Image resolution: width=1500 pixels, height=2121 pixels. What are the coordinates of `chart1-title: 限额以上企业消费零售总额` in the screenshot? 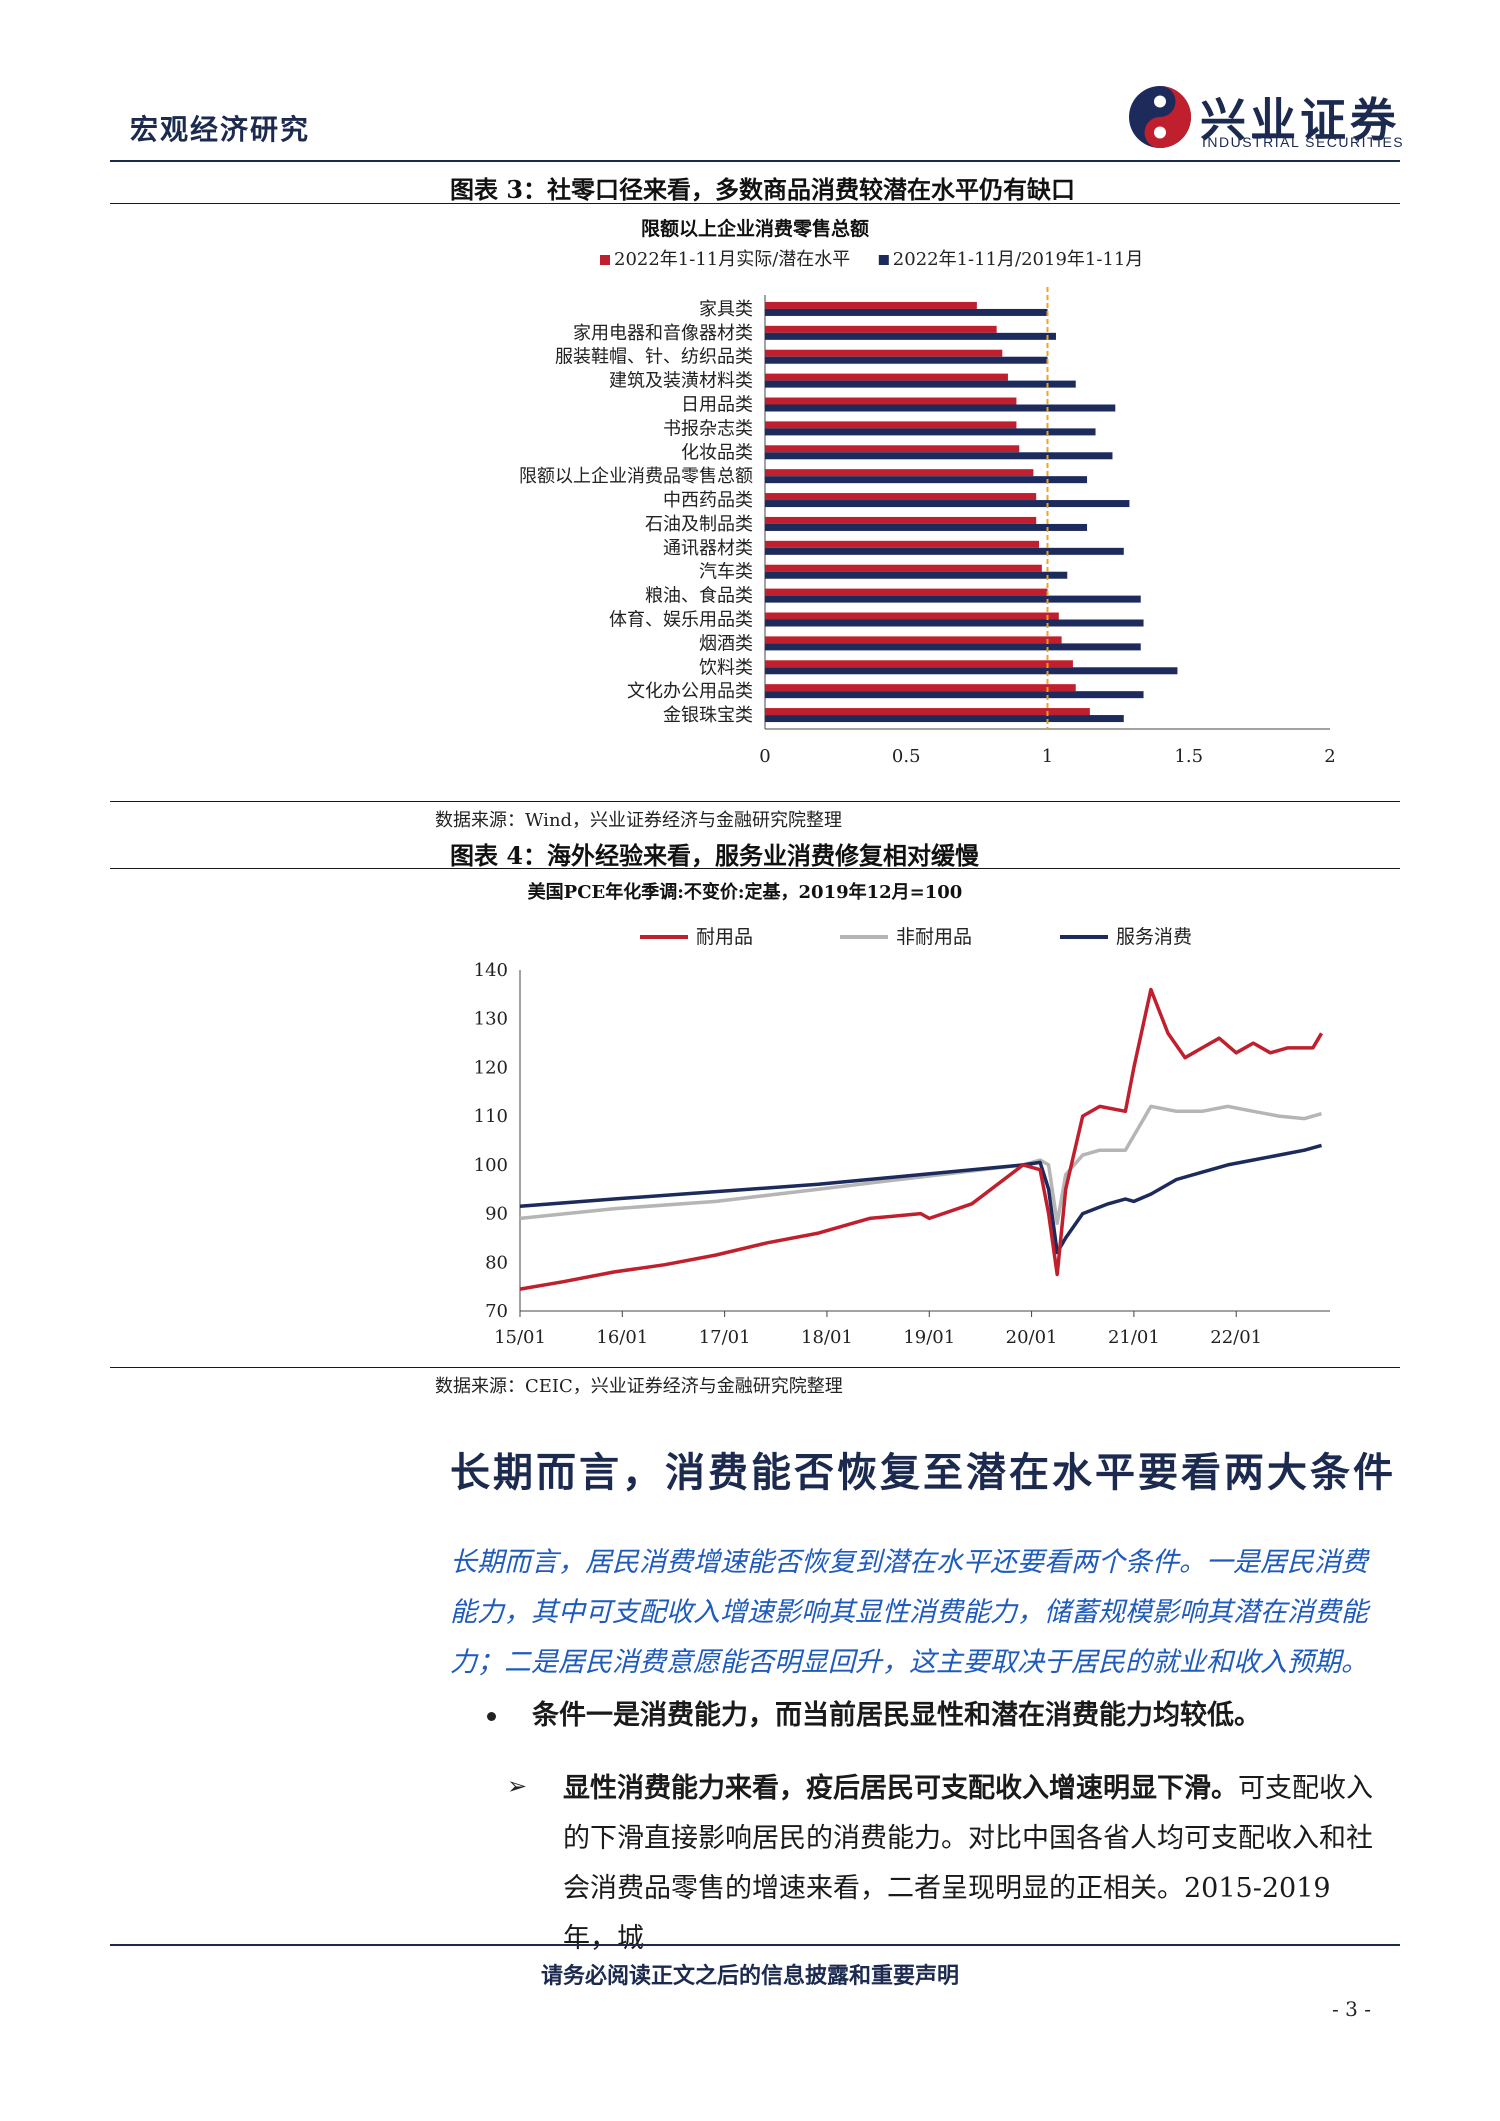 It's located at (755, 228).